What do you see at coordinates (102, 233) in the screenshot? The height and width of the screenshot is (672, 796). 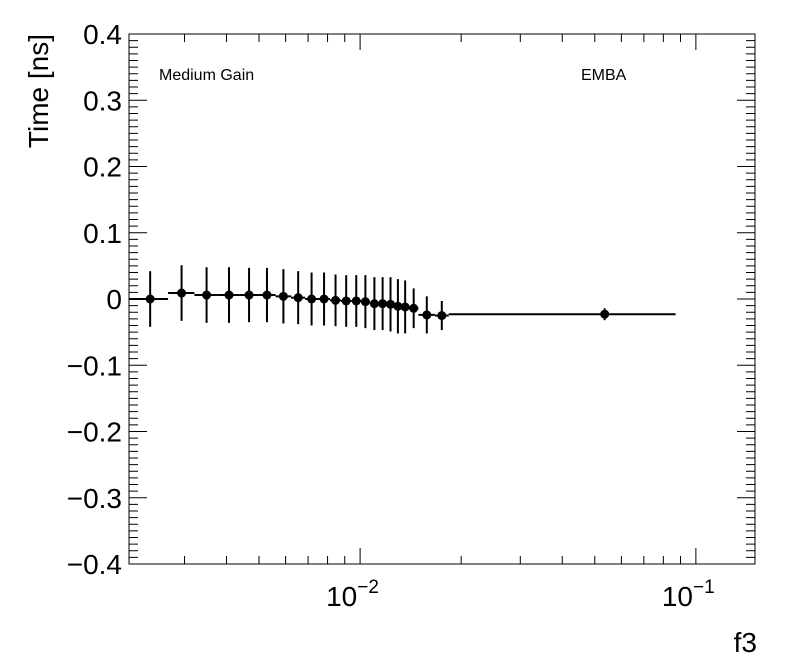 I see `y-tick-label: 0.1` at bounding box center [102, 233].